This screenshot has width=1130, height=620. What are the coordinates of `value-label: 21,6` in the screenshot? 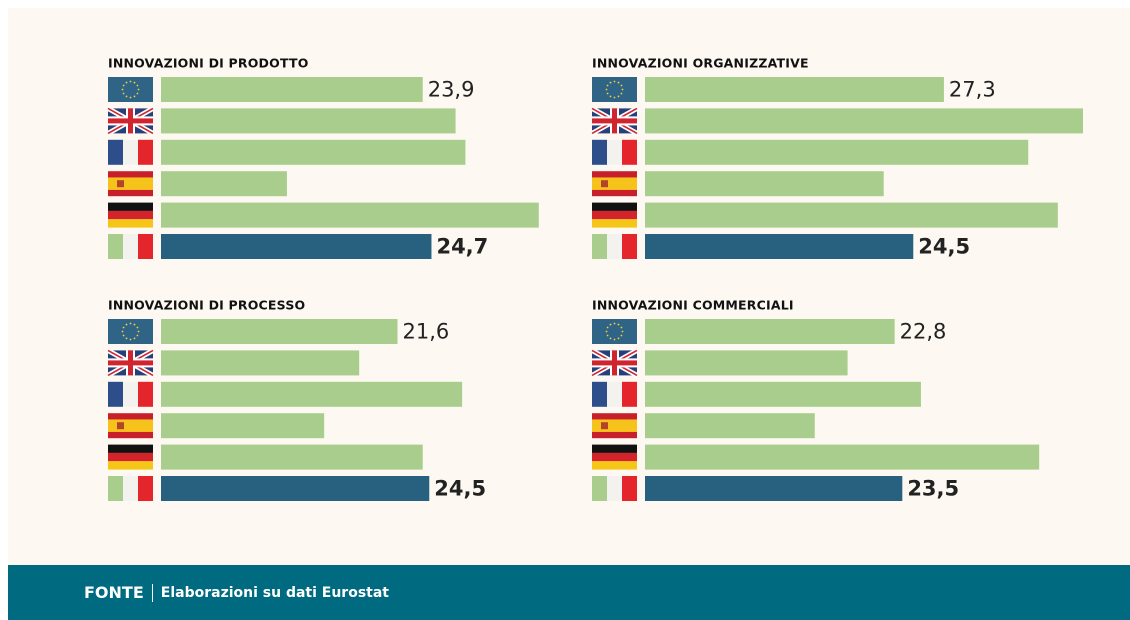 It's located at (426, 332).